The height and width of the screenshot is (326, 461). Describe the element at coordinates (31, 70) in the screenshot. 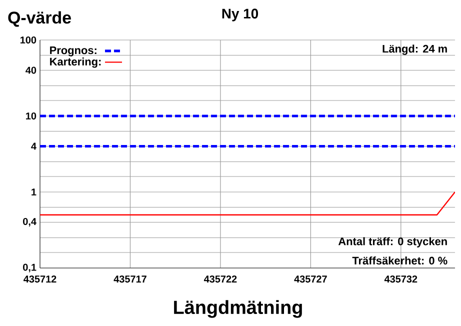

I see `y-tick-label: 40` at that location.